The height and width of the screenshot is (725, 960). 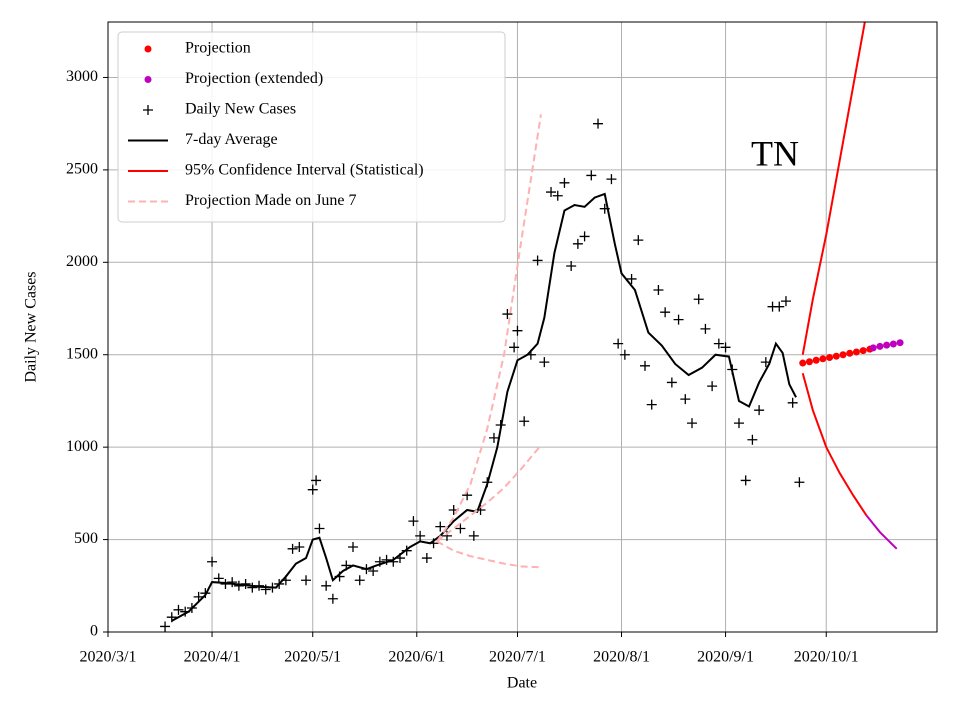 What do you see at coordinates (416, 657) in the screenshot?
I see `x-tick-label: 2020/6/1` at bounding box center [416, 657].